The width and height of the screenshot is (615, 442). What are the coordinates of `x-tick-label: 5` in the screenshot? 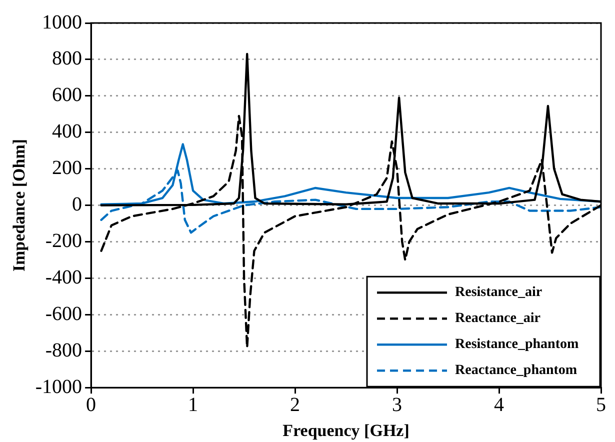 It's located at (601, 405).